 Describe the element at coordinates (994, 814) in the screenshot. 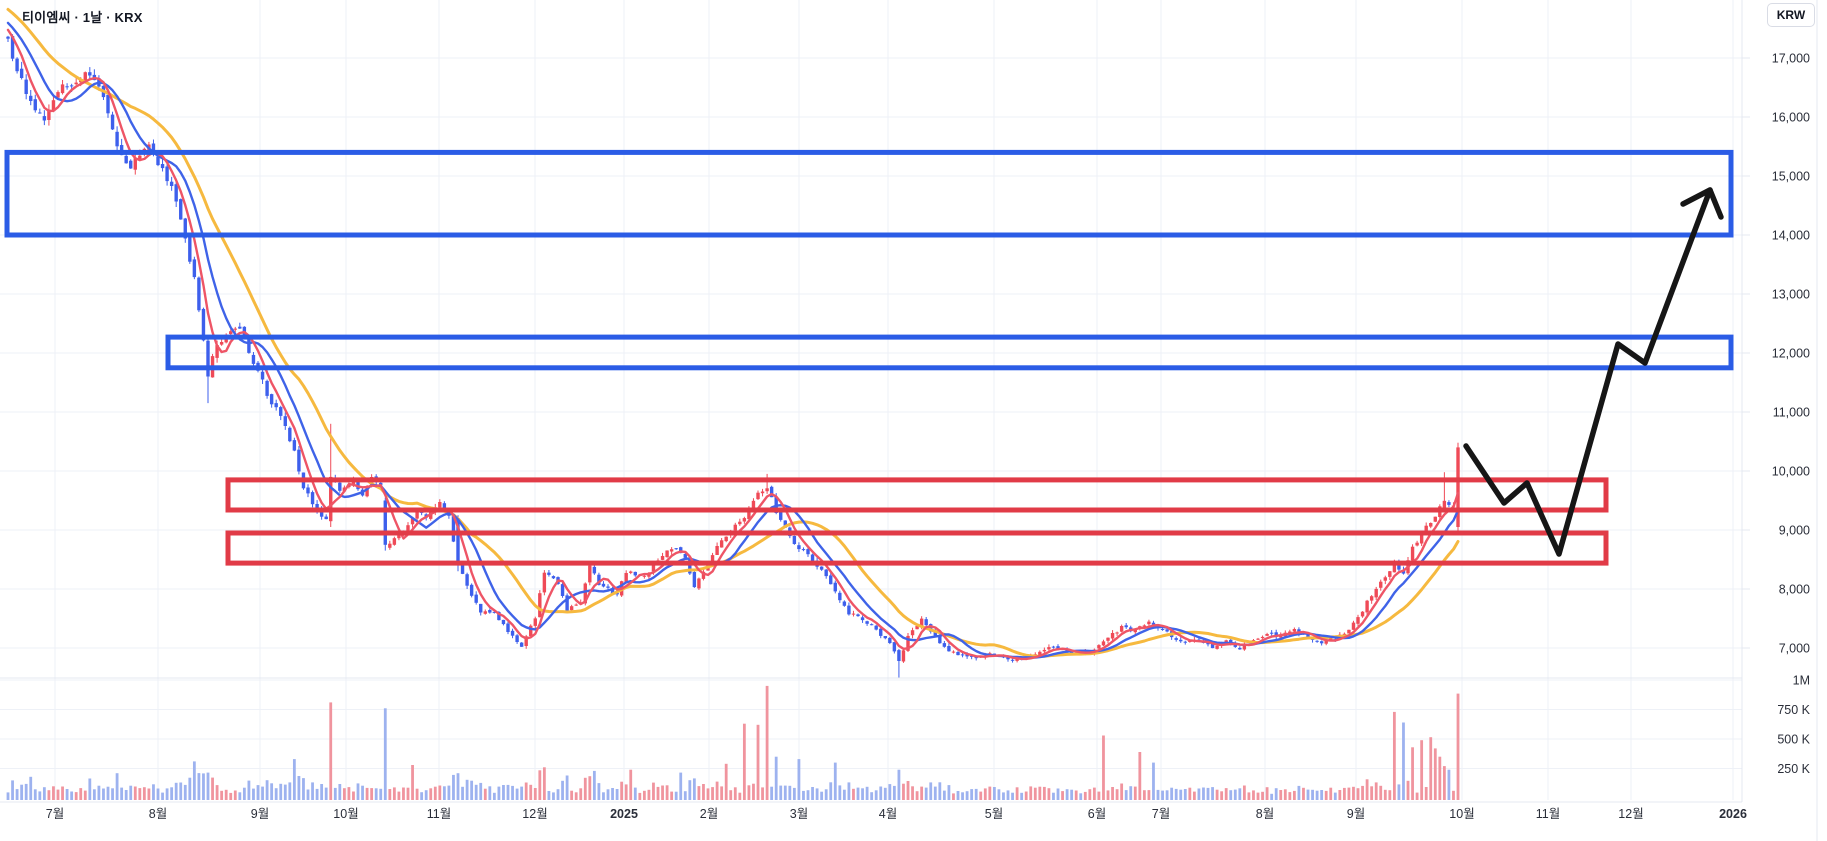

I see `time-tick-label: 5월` at that location.